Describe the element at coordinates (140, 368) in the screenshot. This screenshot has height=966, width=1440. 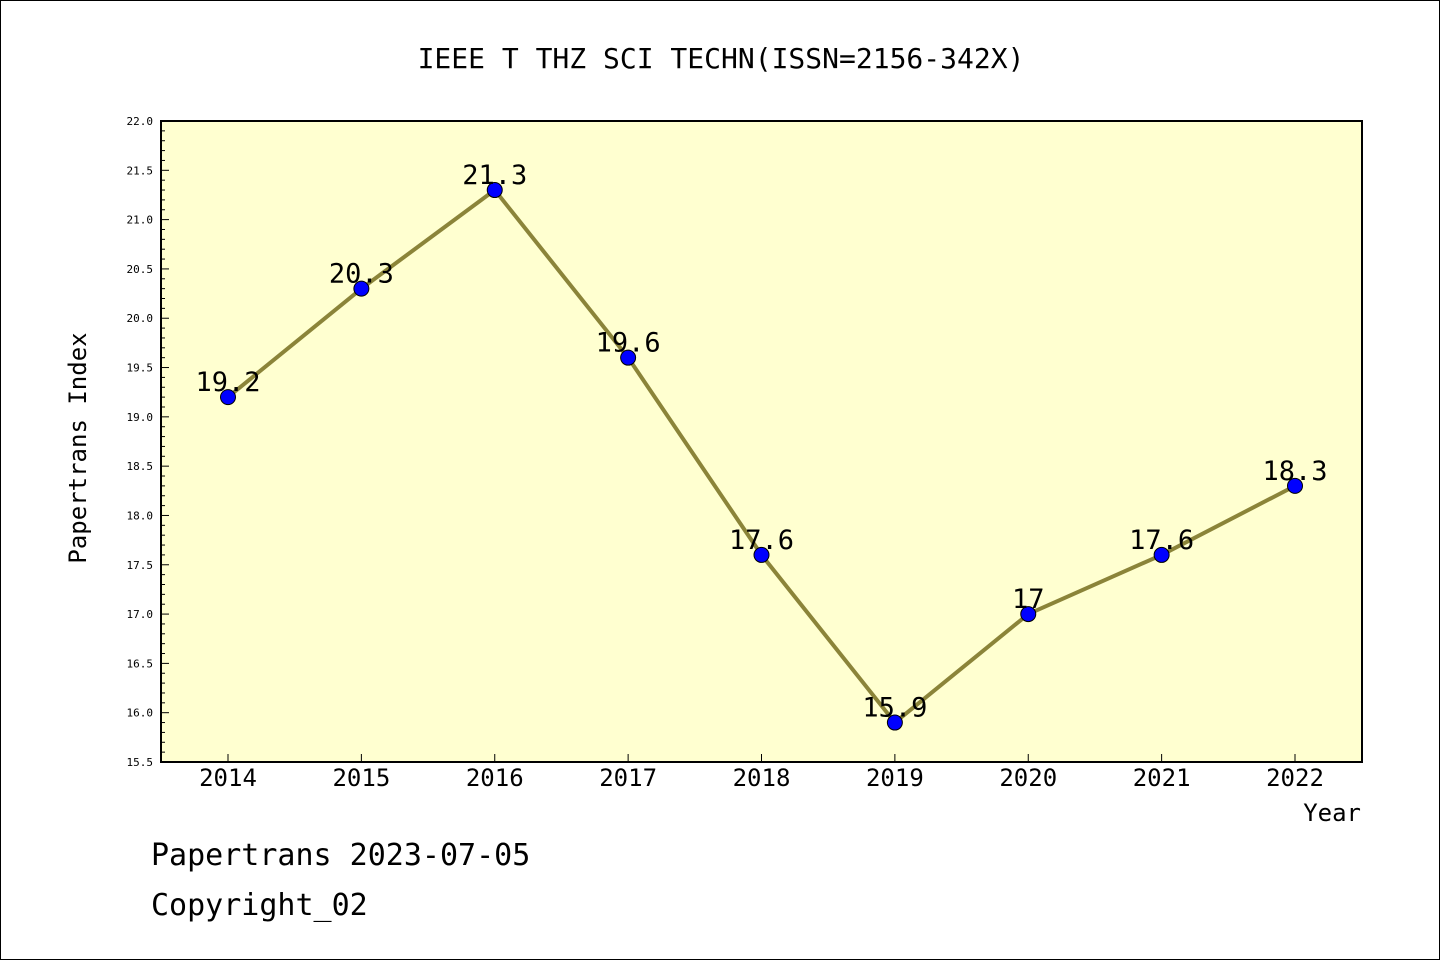
I see `y-tick-label: 19.5` at that location.